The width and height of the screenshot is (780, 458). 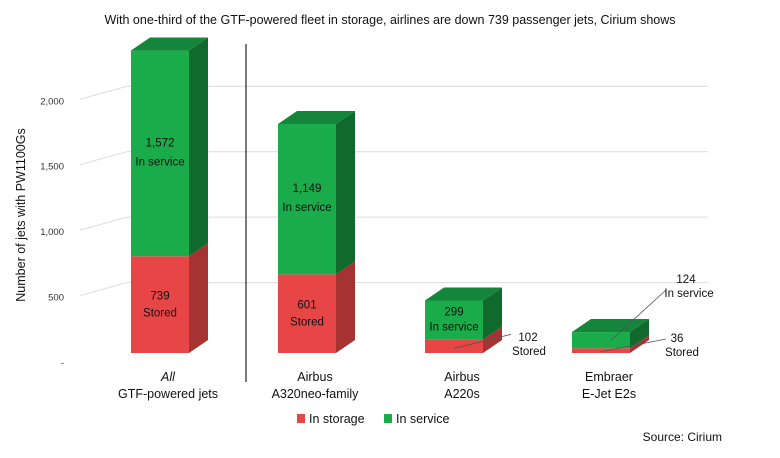 What do you see at coordinates (316, 394) in the screenshot?
I see `x-tick-label-line2: A320neo-family` at bounding box center [316, 394].